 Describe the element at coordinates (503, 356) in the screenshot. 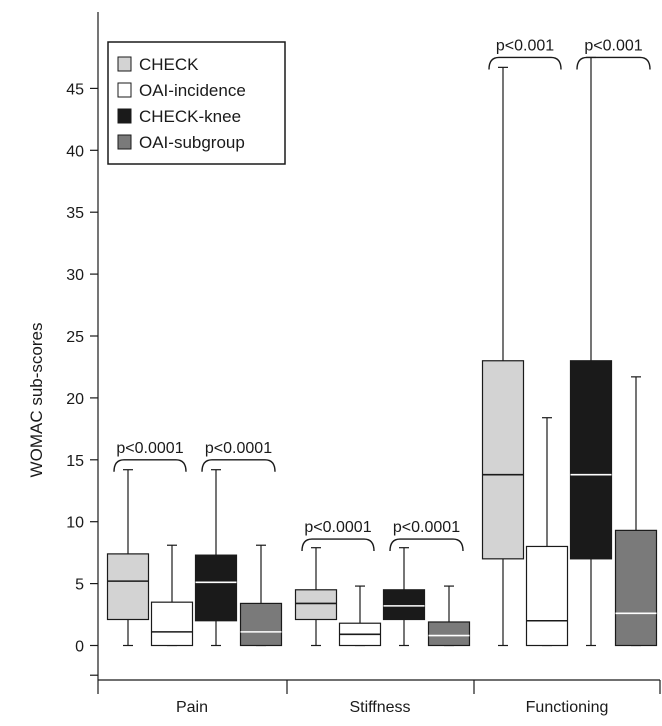

I see `box-plot-check-functioning` at that location.